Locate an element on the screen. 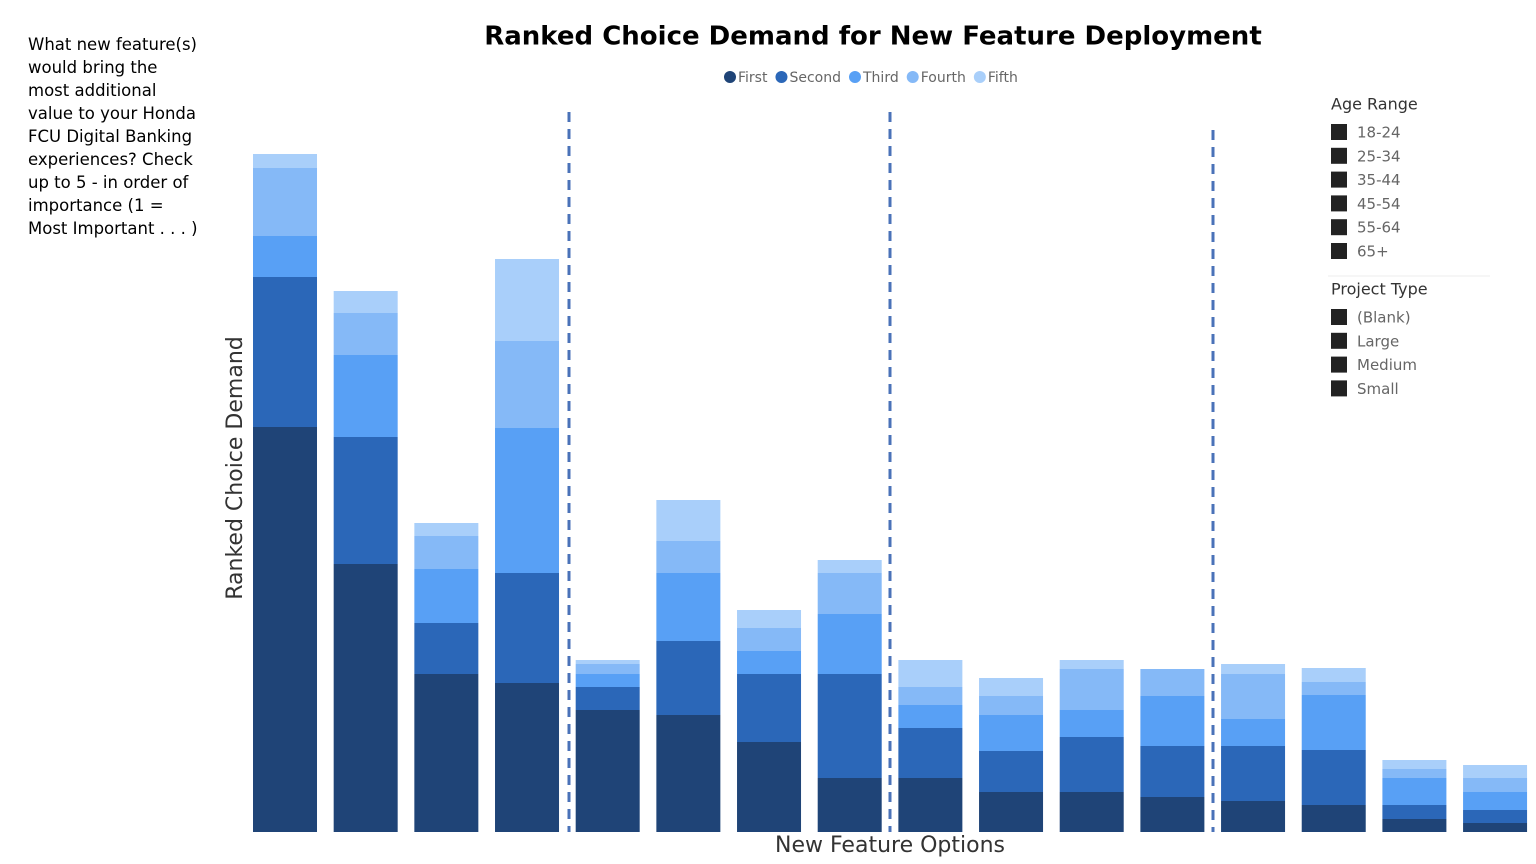 The height and width of the screenshot is (864, 1536). slicer-item: 55-64 is located at coordinates (1379, 228).